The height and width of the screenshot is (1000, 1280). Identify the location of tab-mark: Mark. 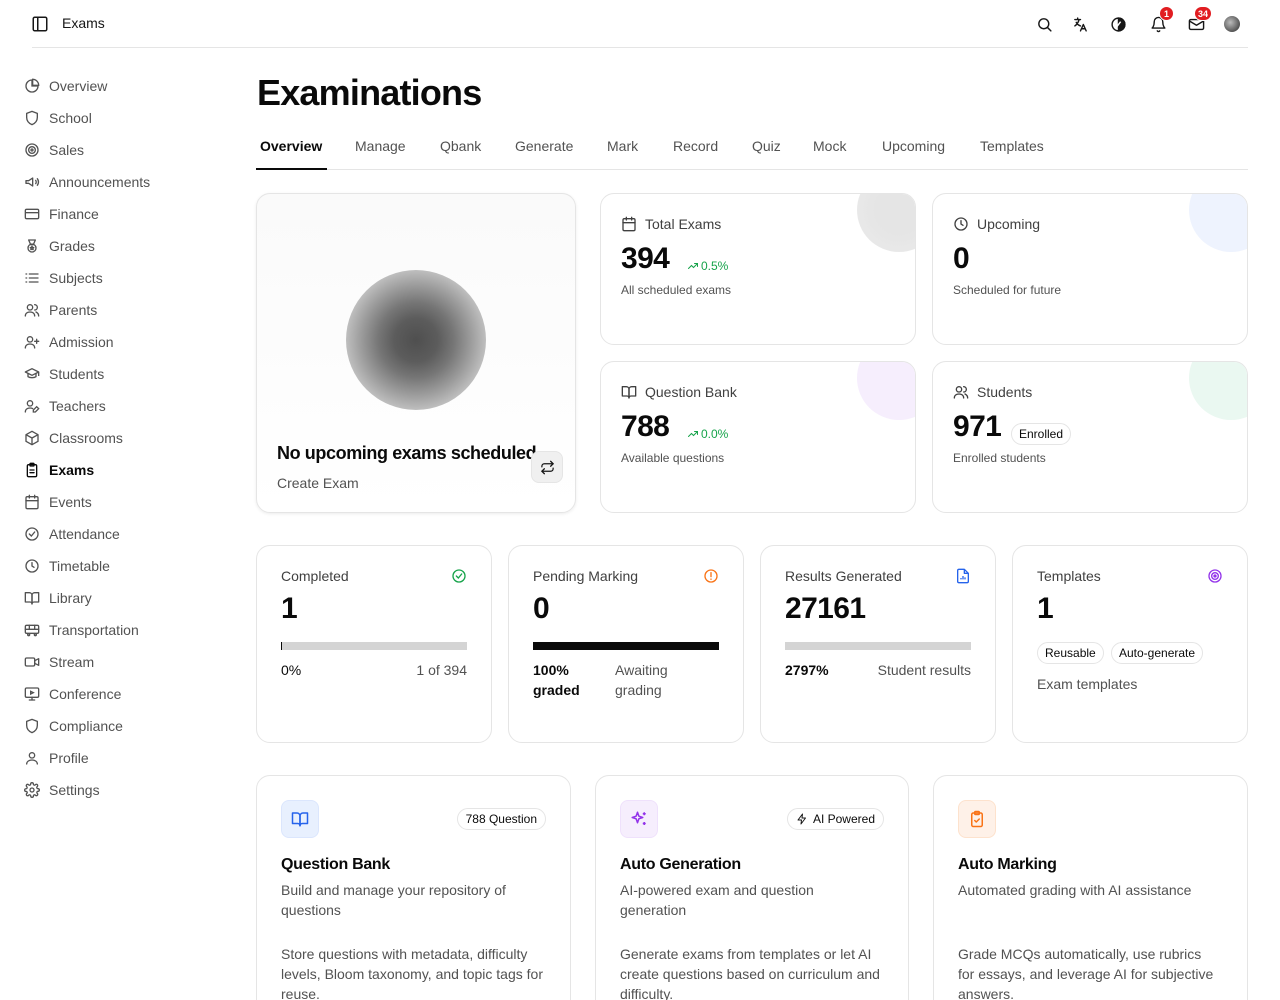
(623, 146).